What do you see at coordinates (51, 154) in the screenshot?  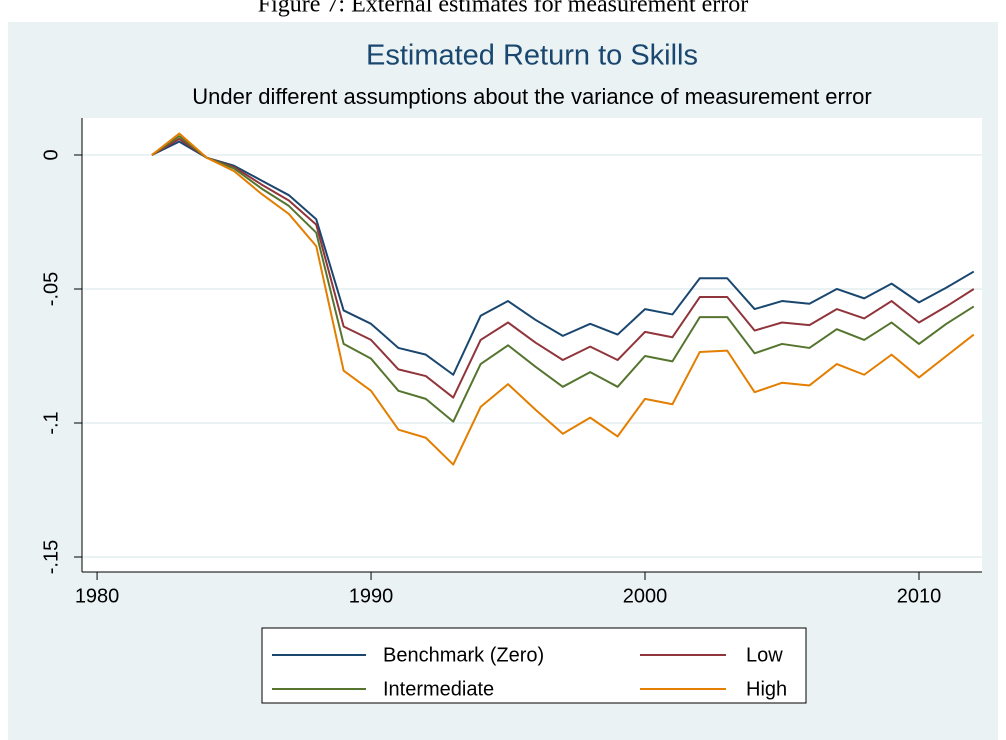 I see `y-tick-label: 0` at bounding box center [51, 154].